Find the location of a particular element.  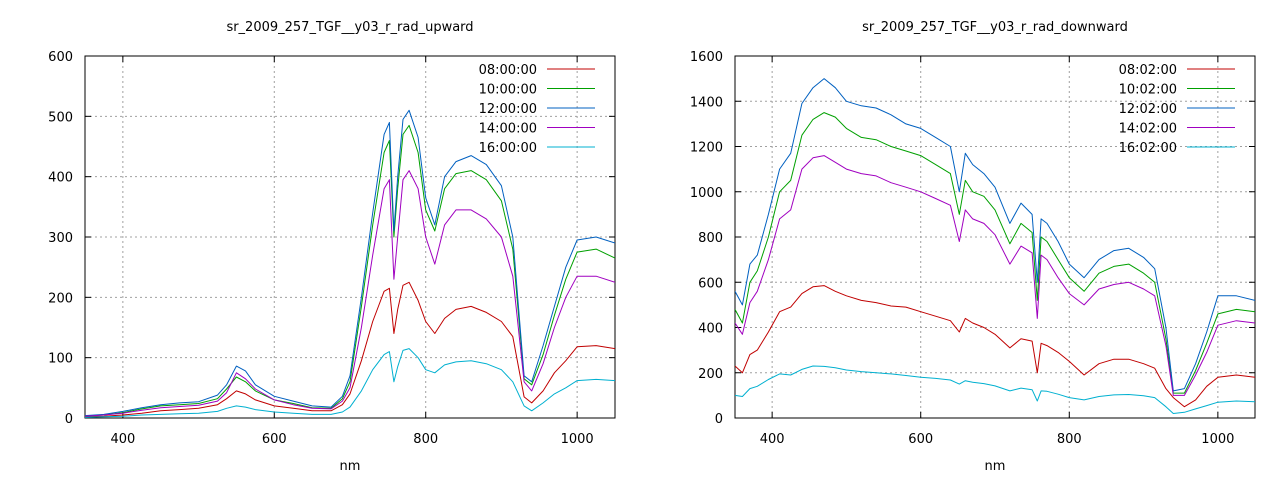

downward-chart-title: sr_2009_257_TGF__y03_r_rad_downward is located at coordinates (995, 27).